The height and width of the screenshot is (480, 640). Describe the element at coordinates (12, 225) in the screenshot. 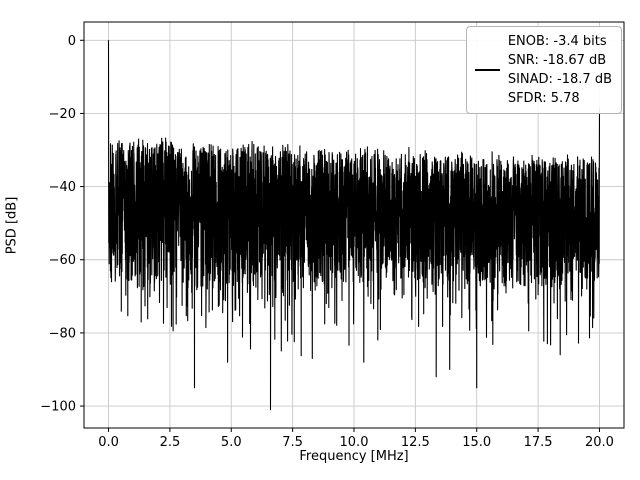

I see `y-axis-label: PSD [dB]` at that location.